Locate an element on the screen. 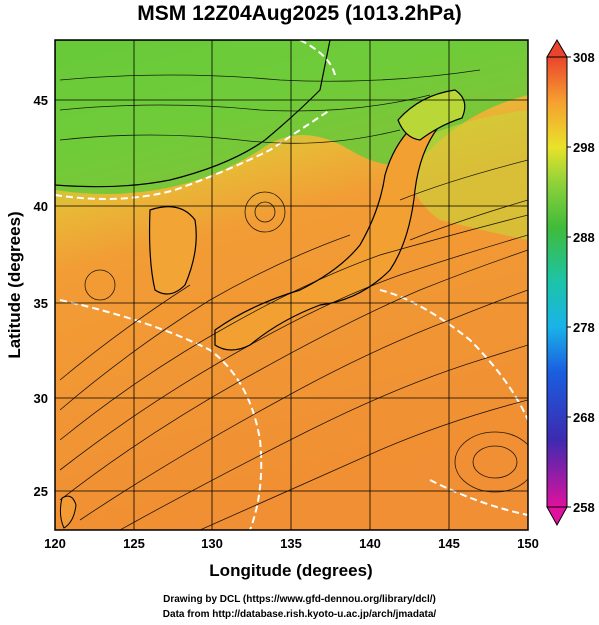 This screenshot has height=625, width=599. x-tick-label: 135 is located at coordinates (291, 543).